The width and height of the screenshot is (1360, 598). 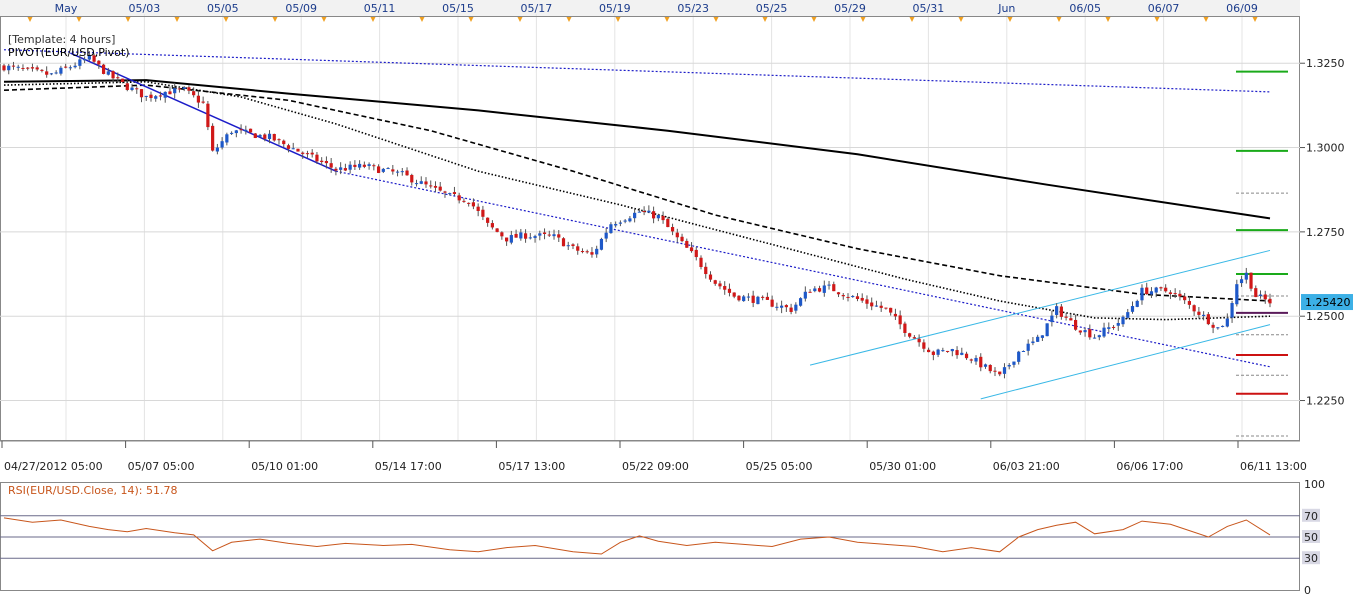 I want to click on top-date-label: 05/17, so click(x=537, y=8).